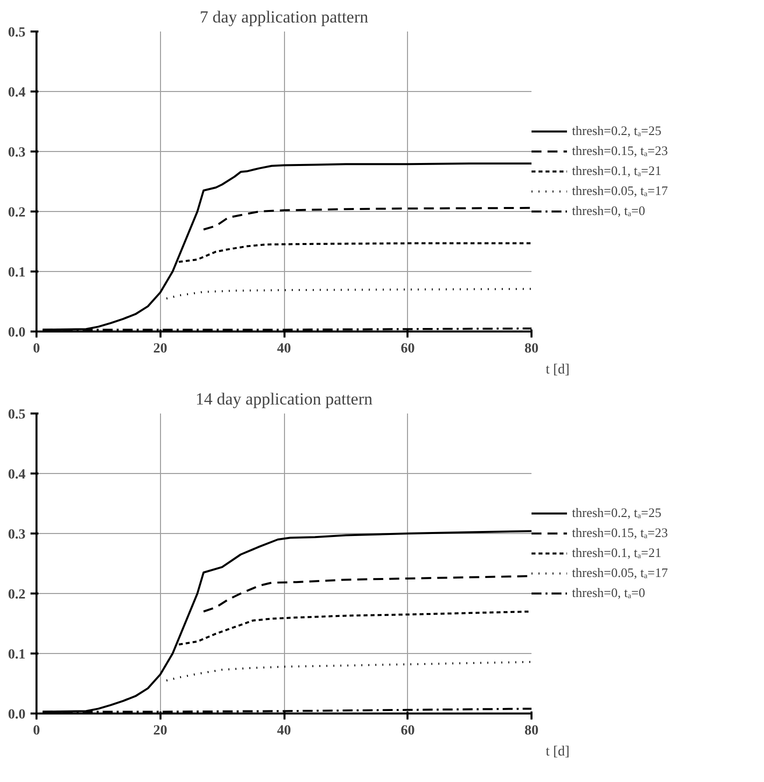  I want to click on chart-title: 7 day application pattern, so click(284, 17).